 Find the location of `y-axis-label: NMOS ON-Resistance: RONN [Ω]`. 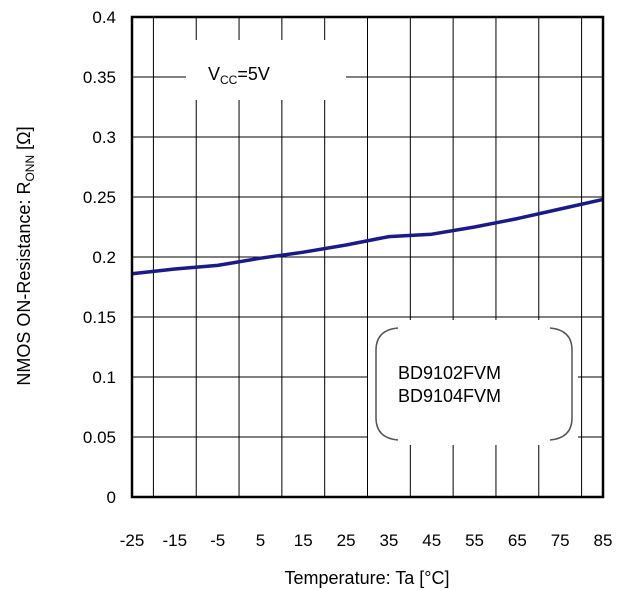

y-axis-label: NMOS ON-Resistance: RONN [Ω] is located at coordinates (25, 255).